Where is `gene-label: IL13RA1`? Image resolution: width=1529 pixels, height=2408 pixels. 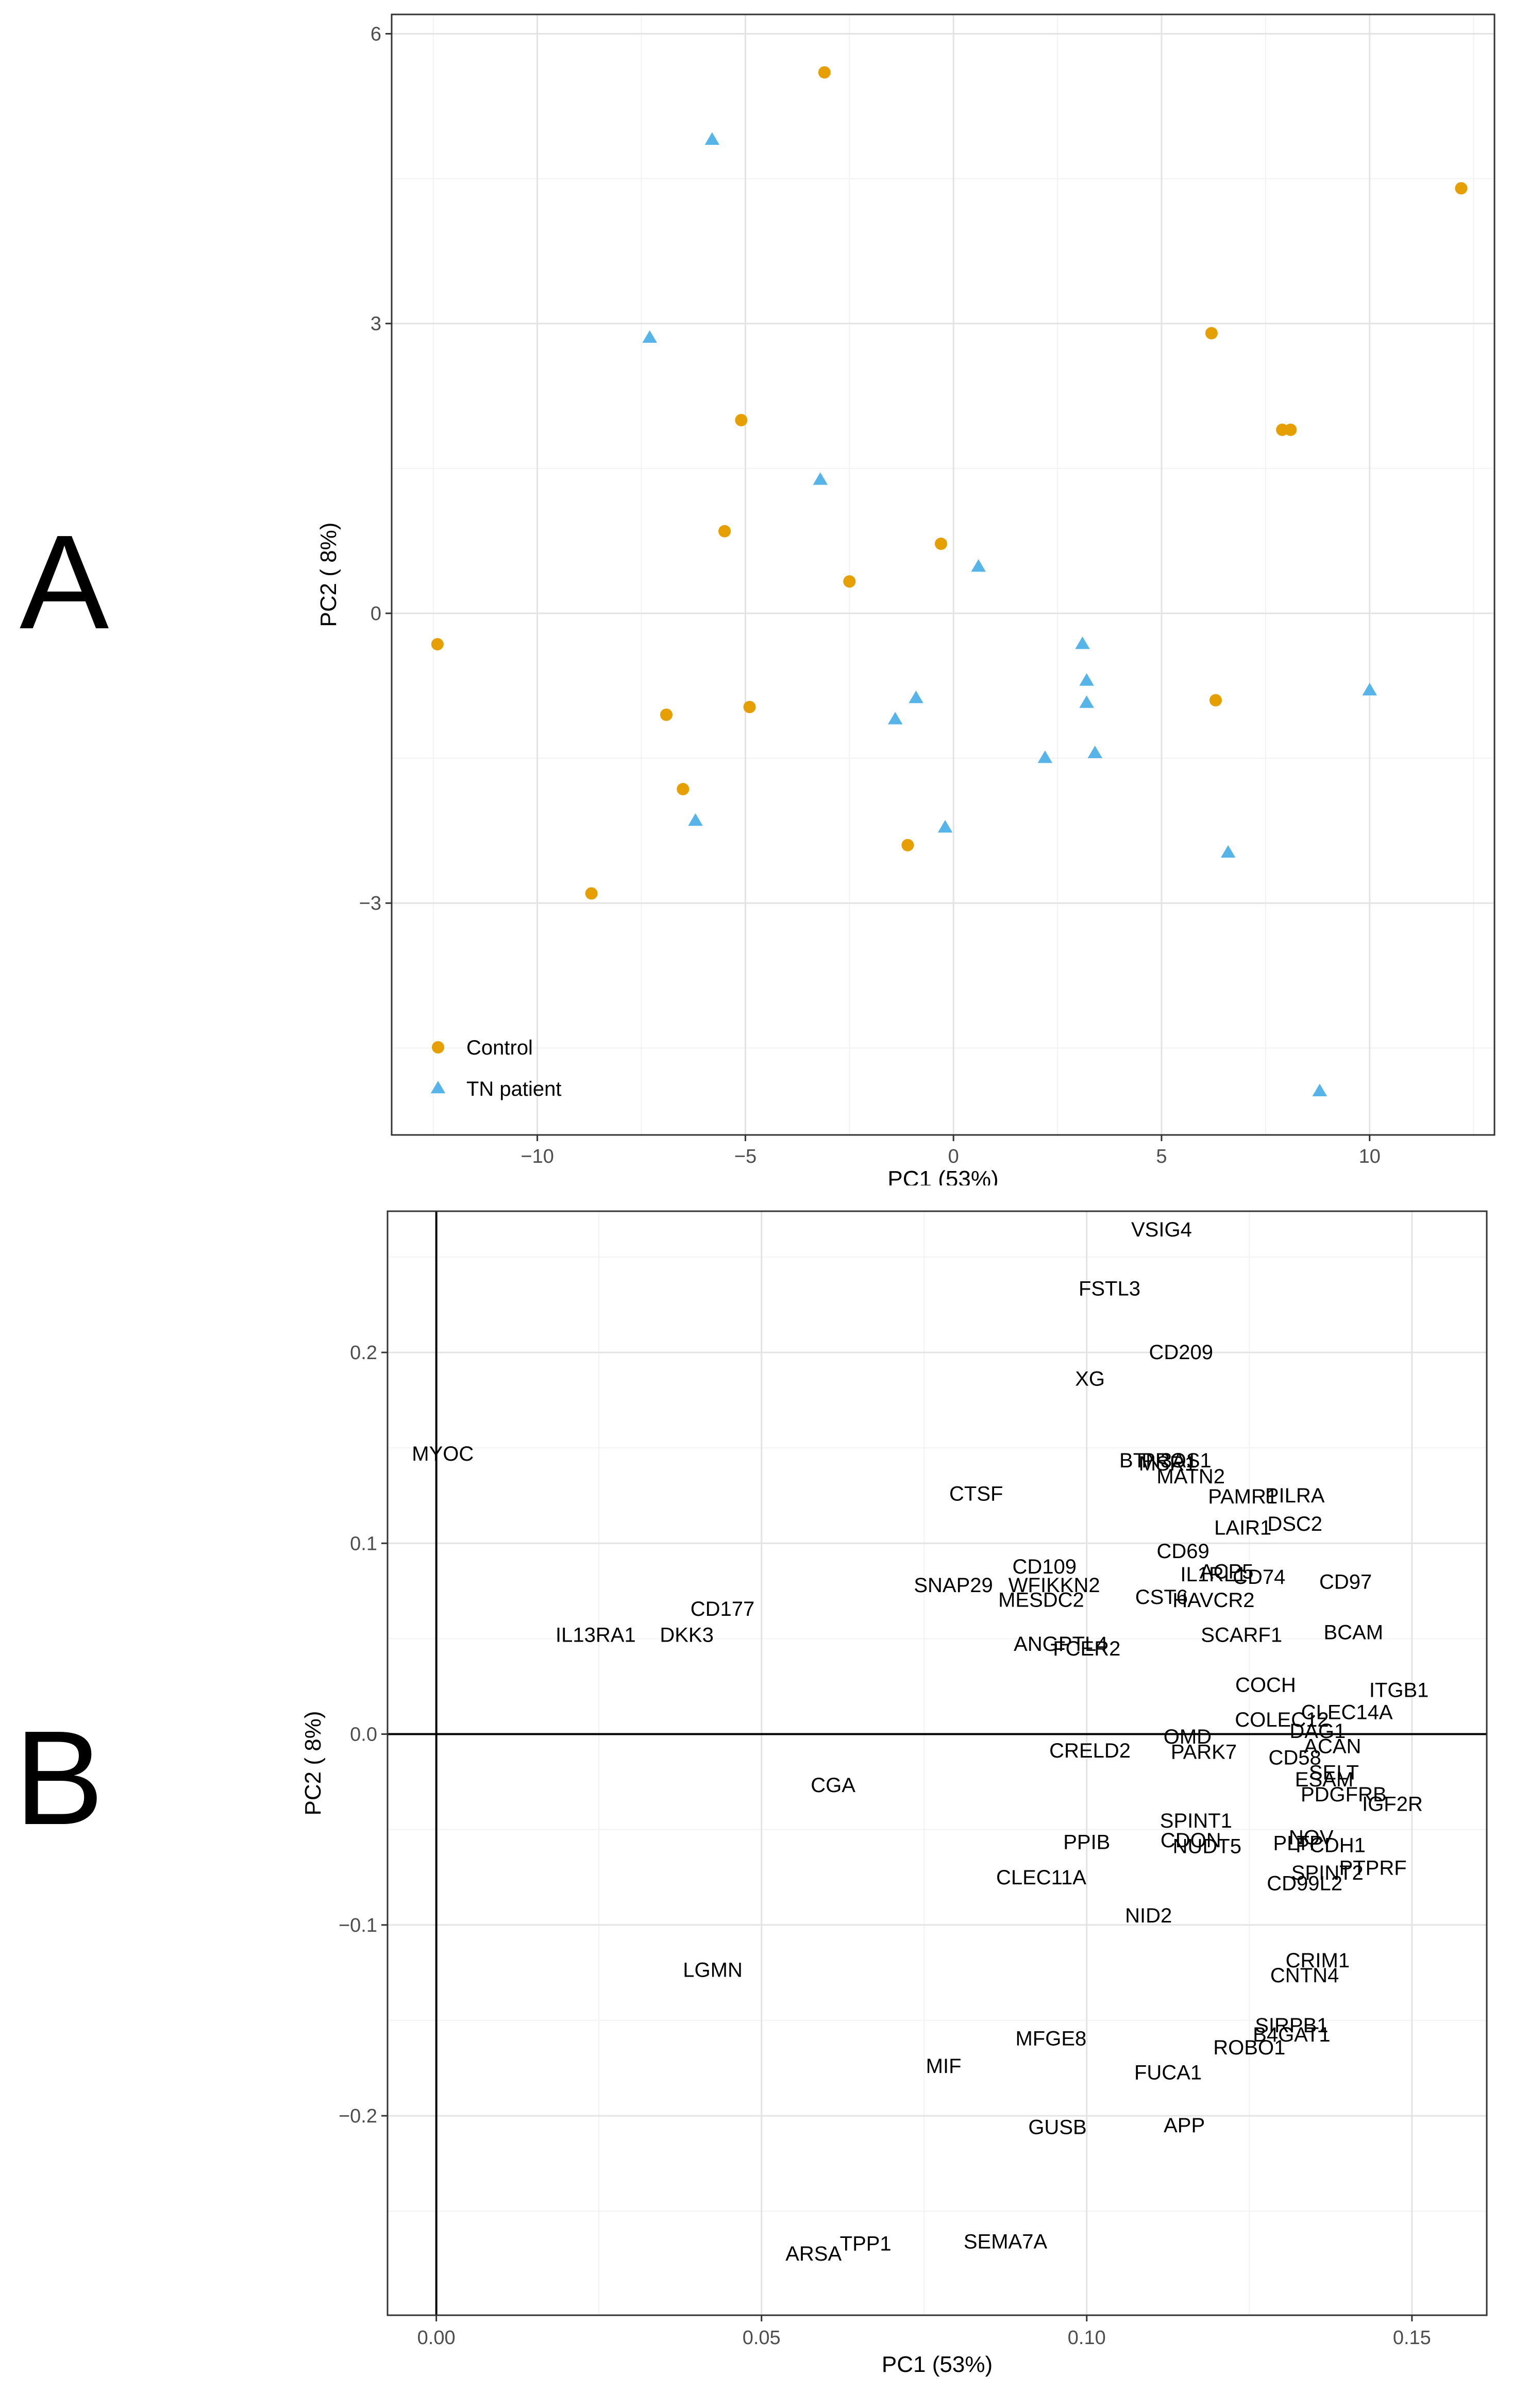
gene-label: IL13RA1 is located at coordinates (596, 1635).